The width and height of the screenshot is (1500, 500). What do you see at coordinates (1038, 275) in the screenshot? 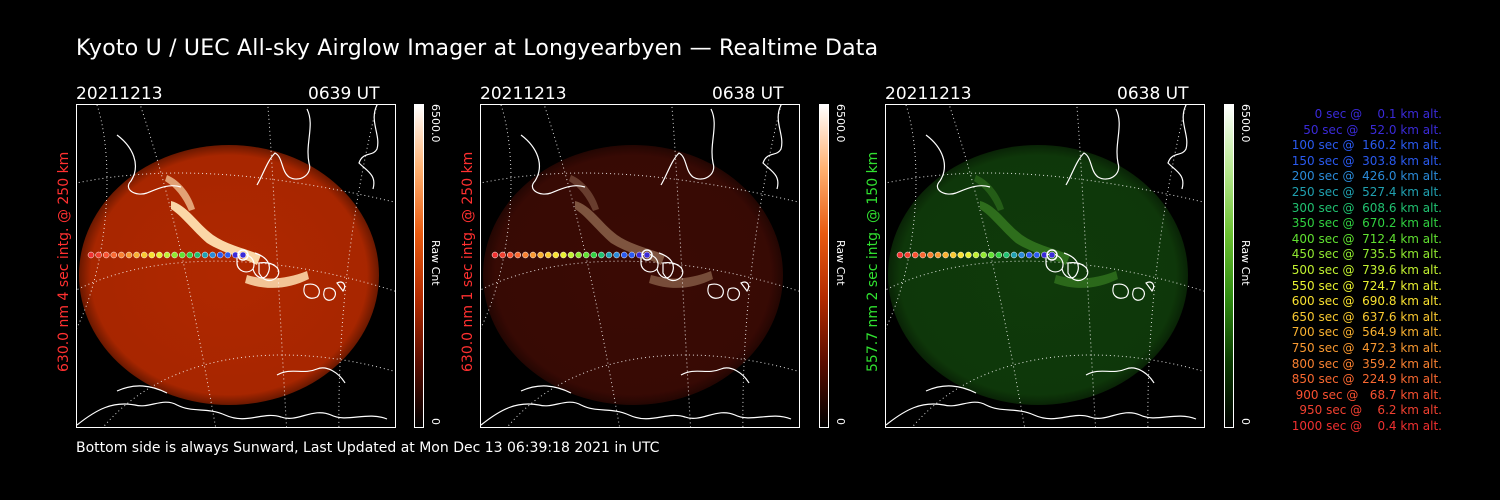
I see `airglow-disk` at bounding box center [1038, 275].